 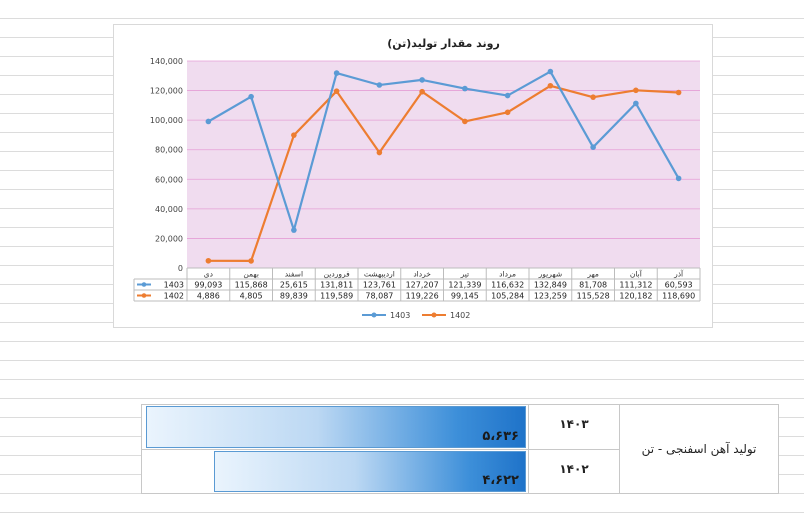 What do you see at coordinates (422, 296) in the screenshot?
I see `data-label: 119,226` at bounding box center [422, 296].